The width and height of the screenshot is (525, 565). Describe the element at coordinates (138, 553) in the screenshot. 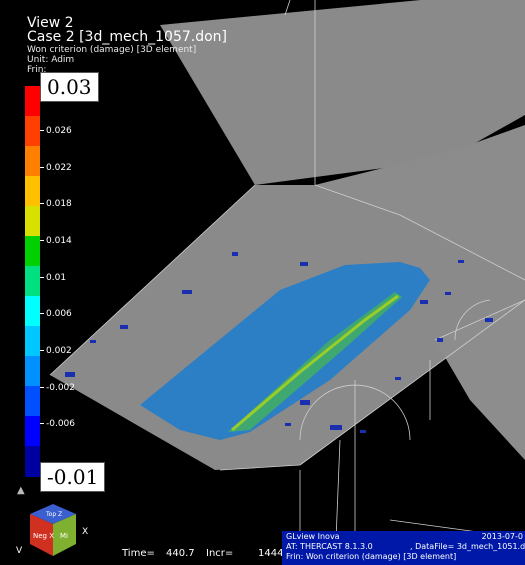

I see `time-label: Time=` at that location.